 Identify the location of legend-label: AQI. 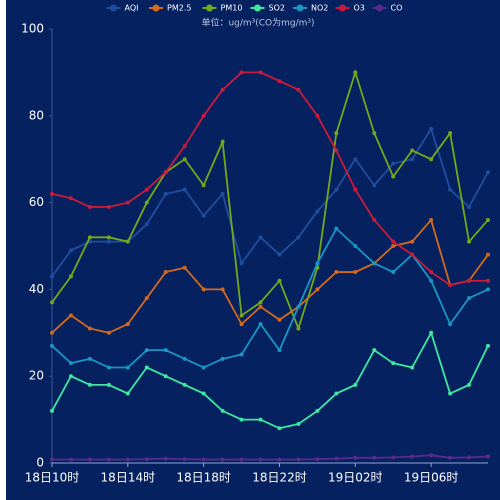
(132, 8).